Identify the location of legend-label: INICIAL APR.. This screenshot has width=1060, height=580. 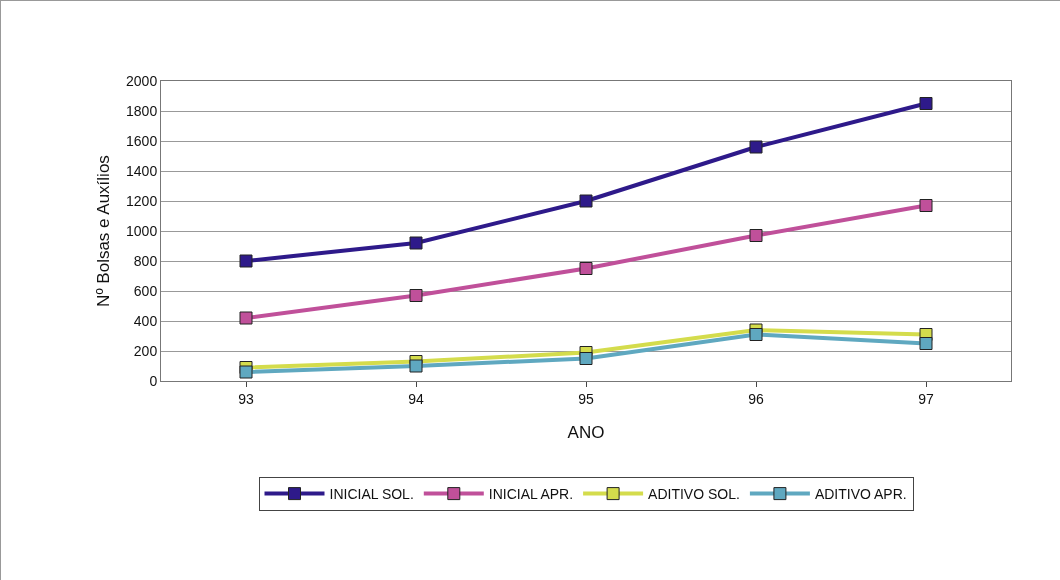
(531, 494).